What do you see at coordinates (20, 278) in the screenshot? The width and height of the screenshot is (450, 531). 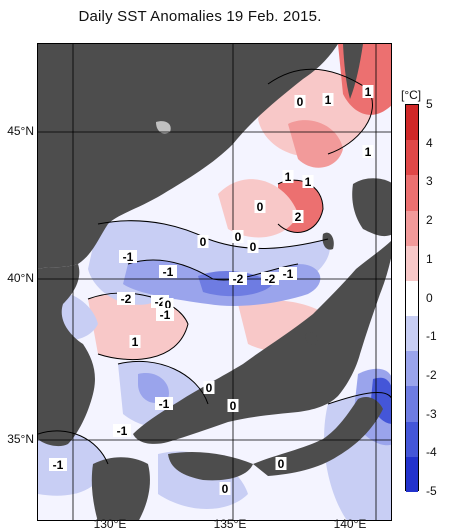 I see `lat-label-40: 40°N` at bounding box center [20, 278].